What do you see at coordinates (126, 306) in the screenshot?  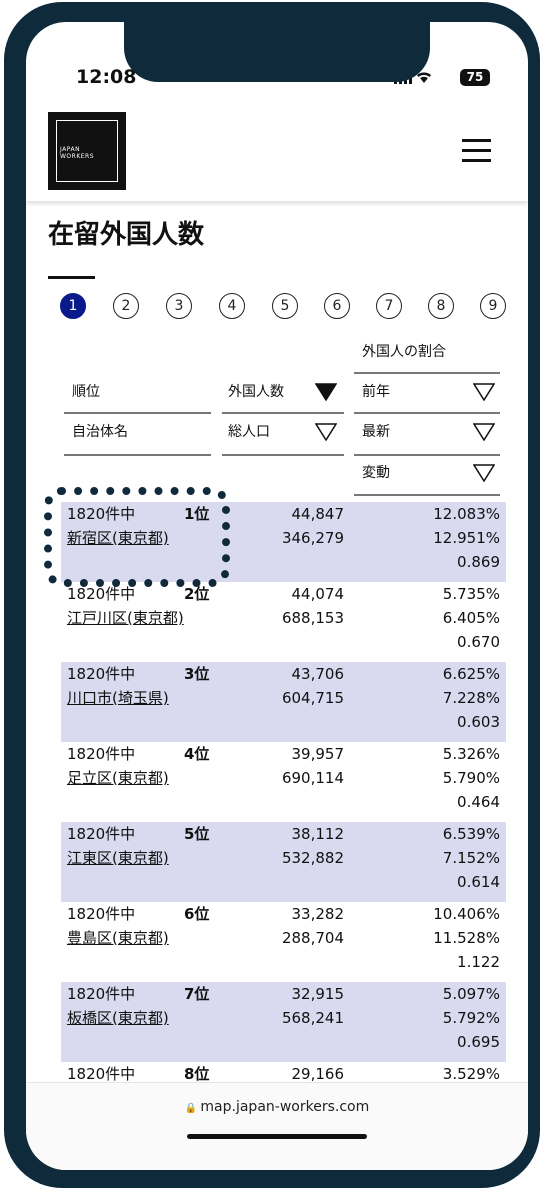 I see `page-link: 2` at bounding box center [126, 306].